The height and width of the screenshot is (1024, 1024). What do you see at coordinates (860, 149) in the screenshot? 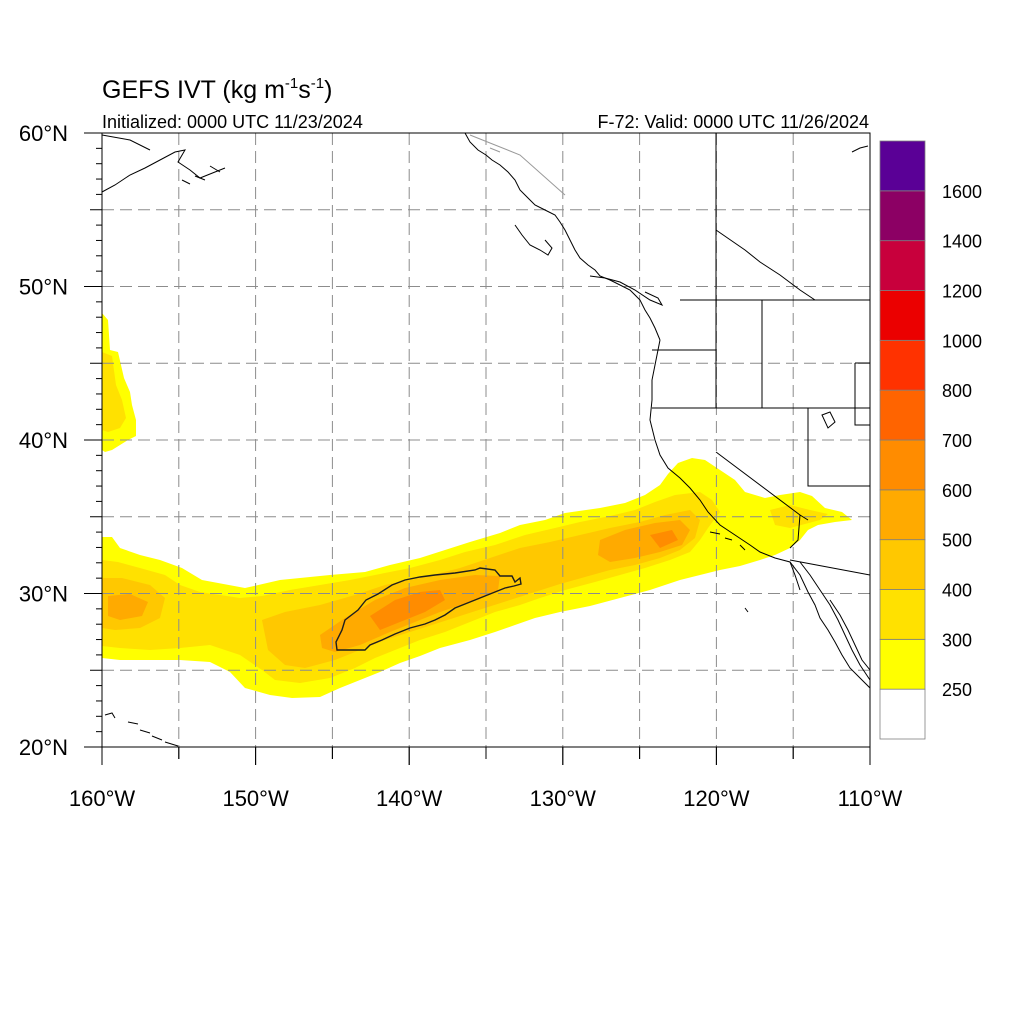
I see `ne-coast` at bounding box center [860, 149].